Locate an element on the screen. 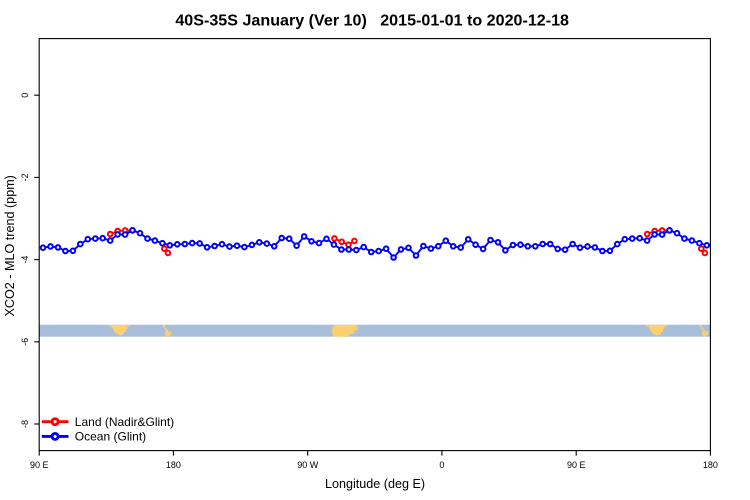  svg-text: 90 W is located at coordinates (308, 465).